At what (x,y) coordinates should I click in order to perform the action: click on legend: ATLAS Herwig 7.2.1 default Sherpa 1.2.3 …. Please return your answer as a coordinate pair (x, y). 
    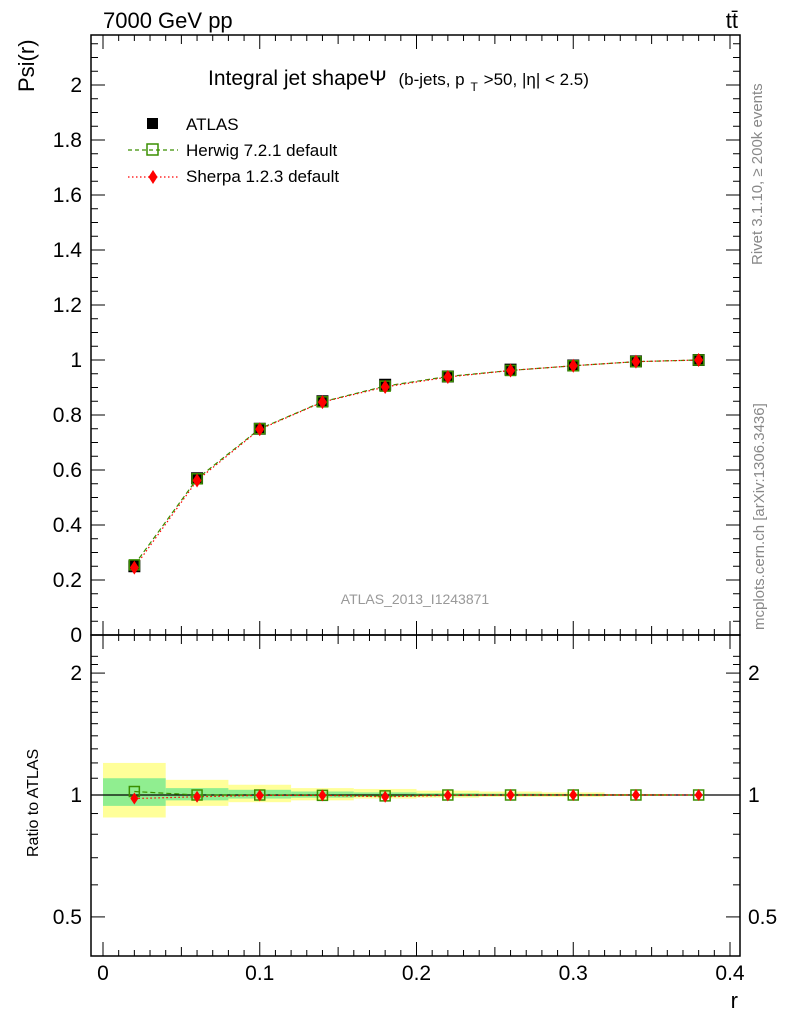
    Looking at the image, I should click on (233, 150).